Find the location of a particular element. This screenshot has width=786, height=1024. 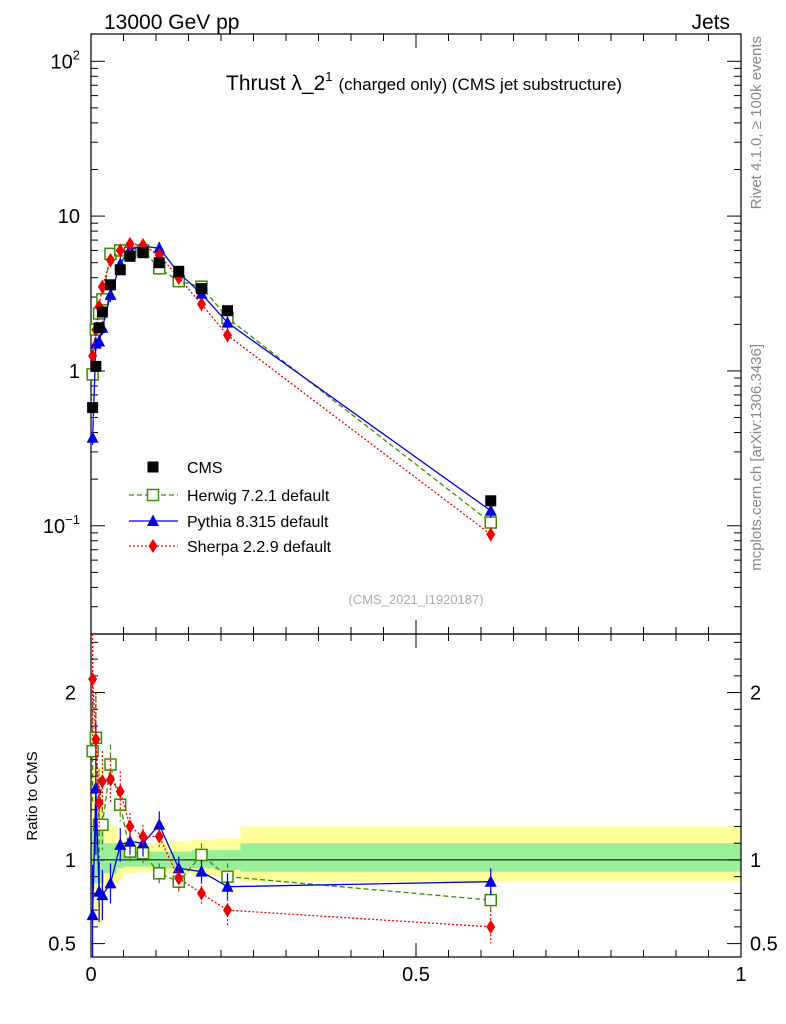

x-tick-label: 0.5 is located at coordinates (416, 975).